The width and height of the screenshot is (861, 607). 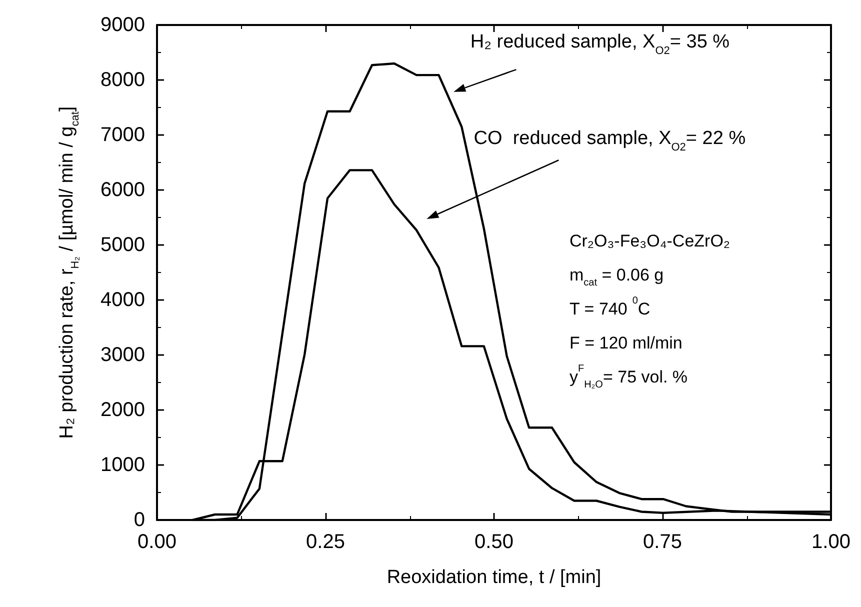 What do you see at coordinates (831, 542) in the screenshot?
I see `x-tick-label: 1.00` at bounding box center [831, 542].